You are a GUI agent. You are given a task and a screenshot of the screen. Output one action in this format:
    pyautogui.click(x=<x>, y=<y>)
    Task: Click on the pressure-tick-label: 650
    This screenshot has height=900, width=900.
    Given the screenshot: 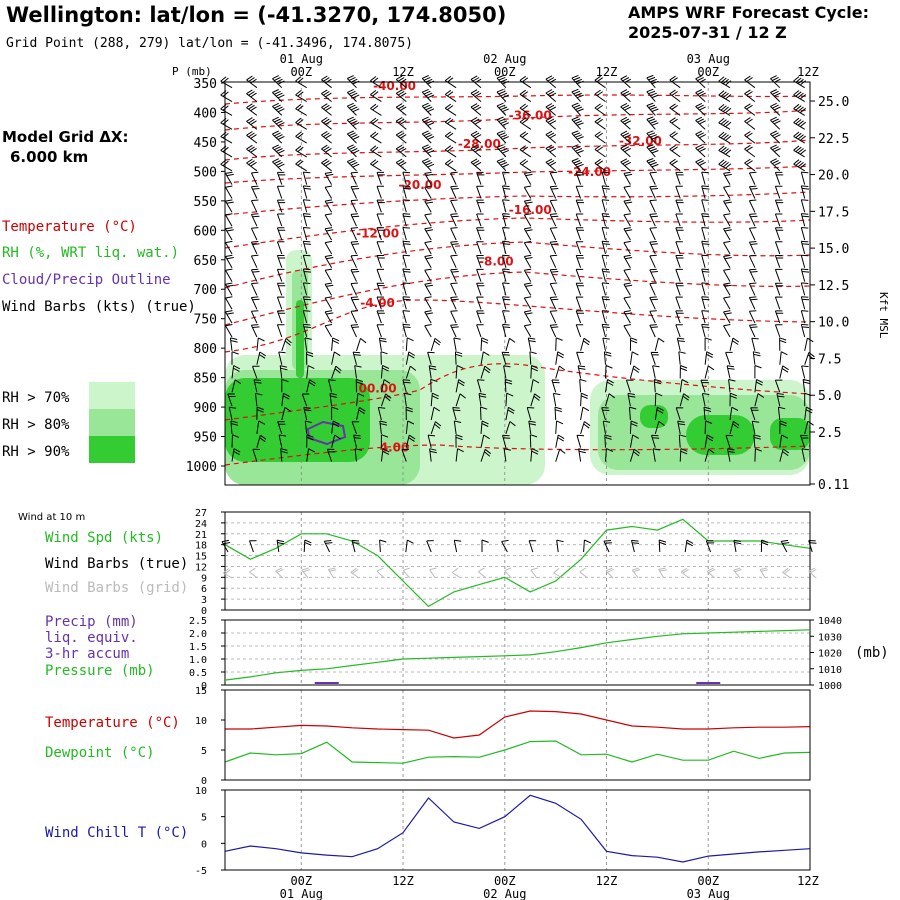 What is the action you would take?
    pyautogui.click(x=205, y=261)
    